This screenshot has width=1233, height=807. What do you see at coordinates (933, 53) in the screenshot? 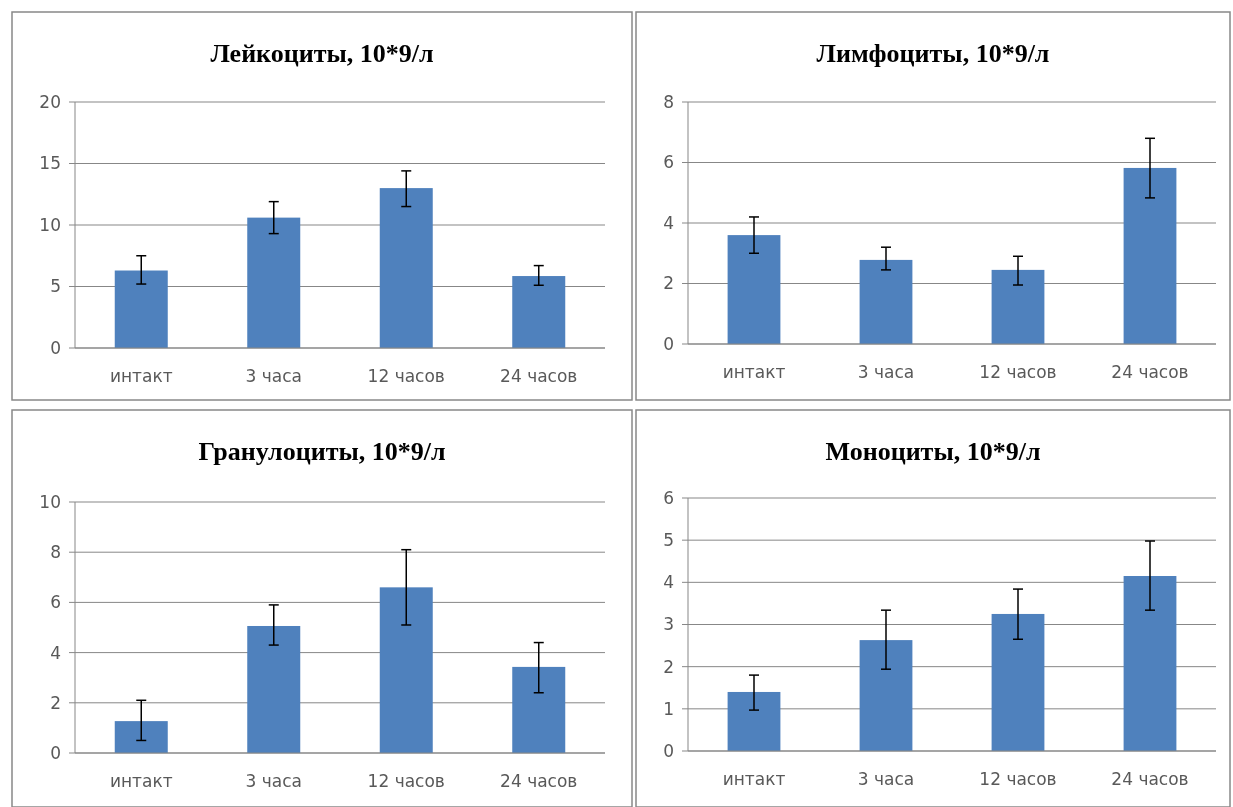
I see `chart-title: Лимфоциты, 10*9/л` at bounding box center [933, 53].